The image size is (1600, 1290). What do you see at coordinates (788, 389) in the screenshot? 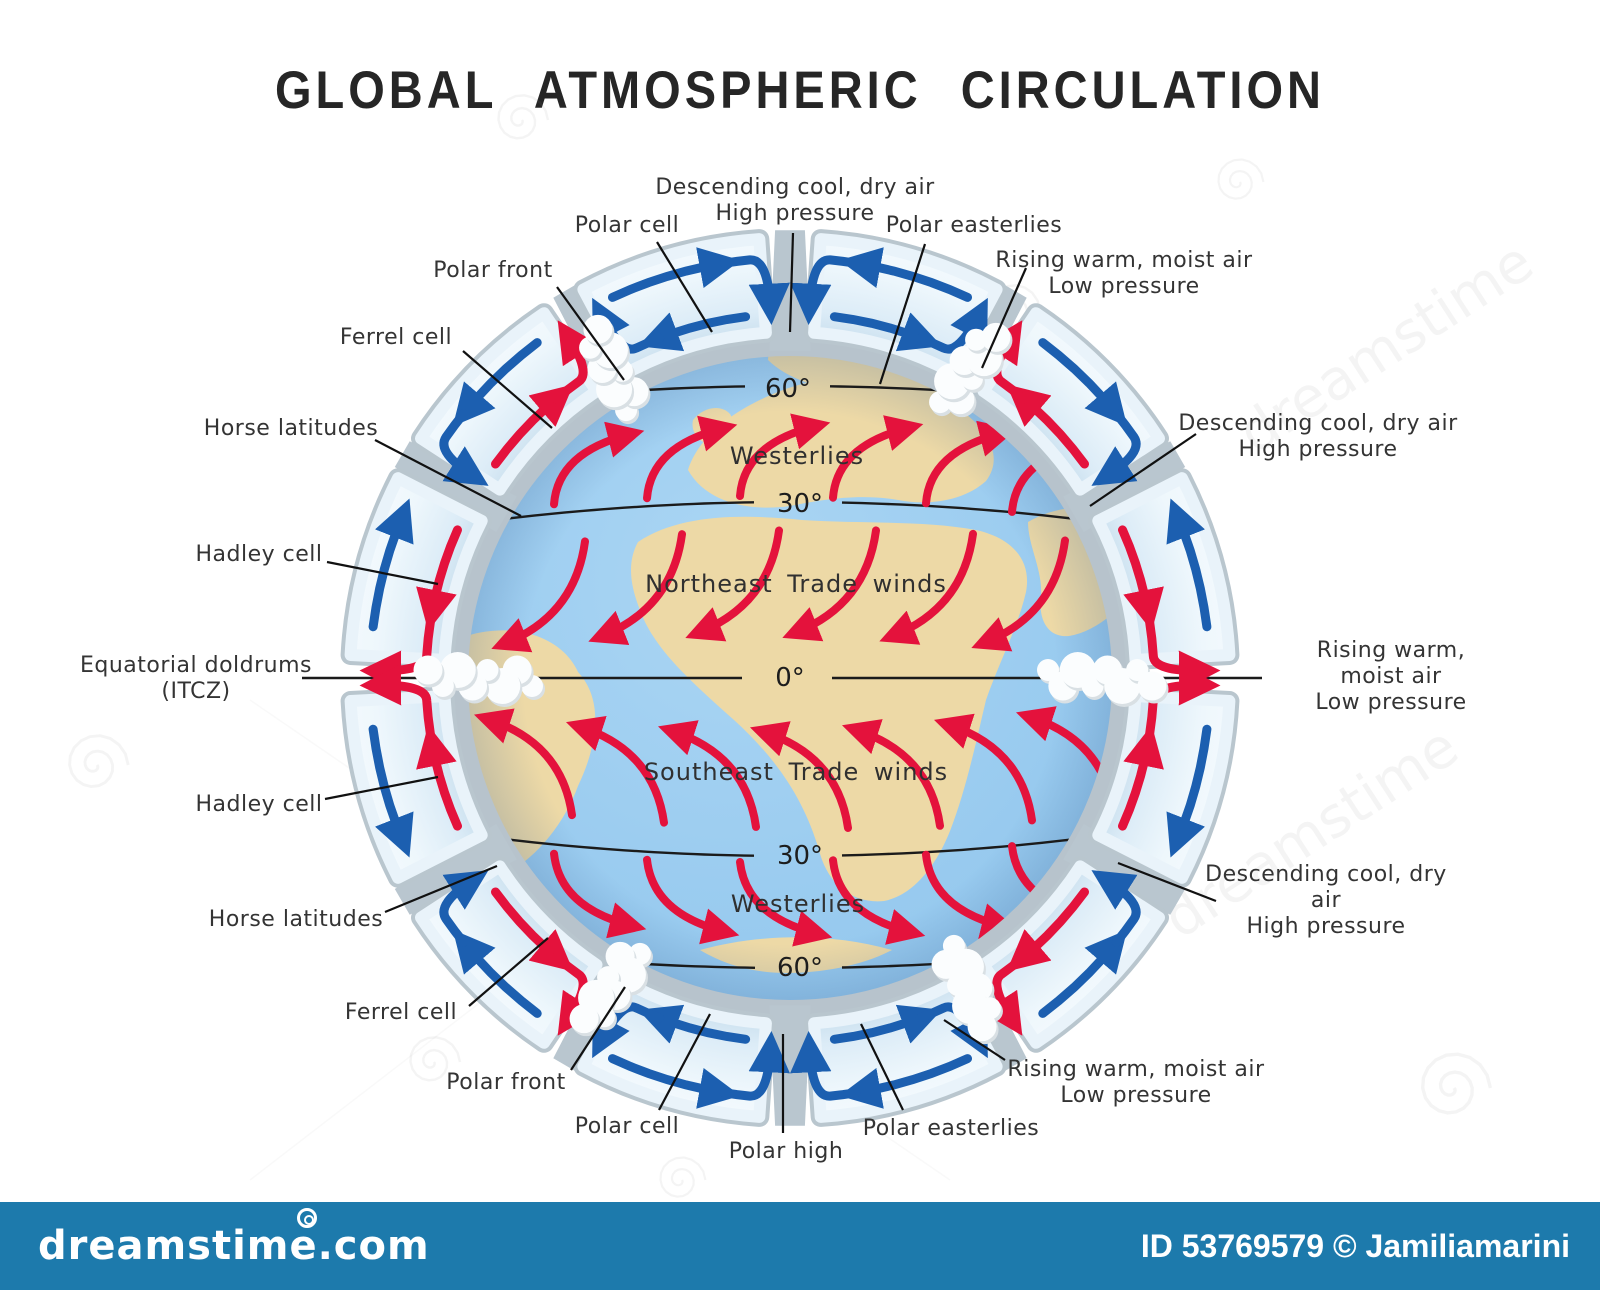
I see `latitude-label-0: 60°` at bounding box center [788, 389].